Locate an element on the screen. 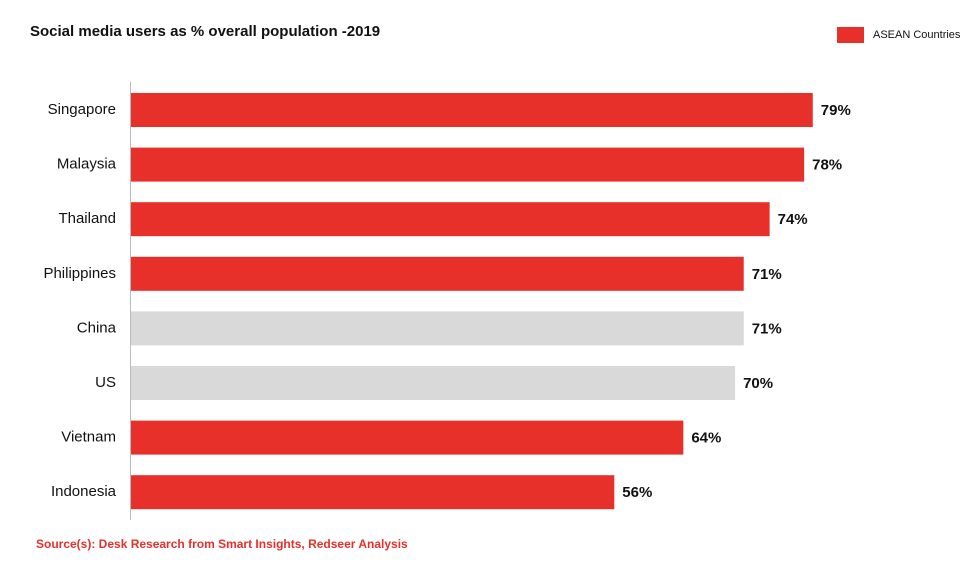  value-label: 78% is located at coordinates (827, 165).